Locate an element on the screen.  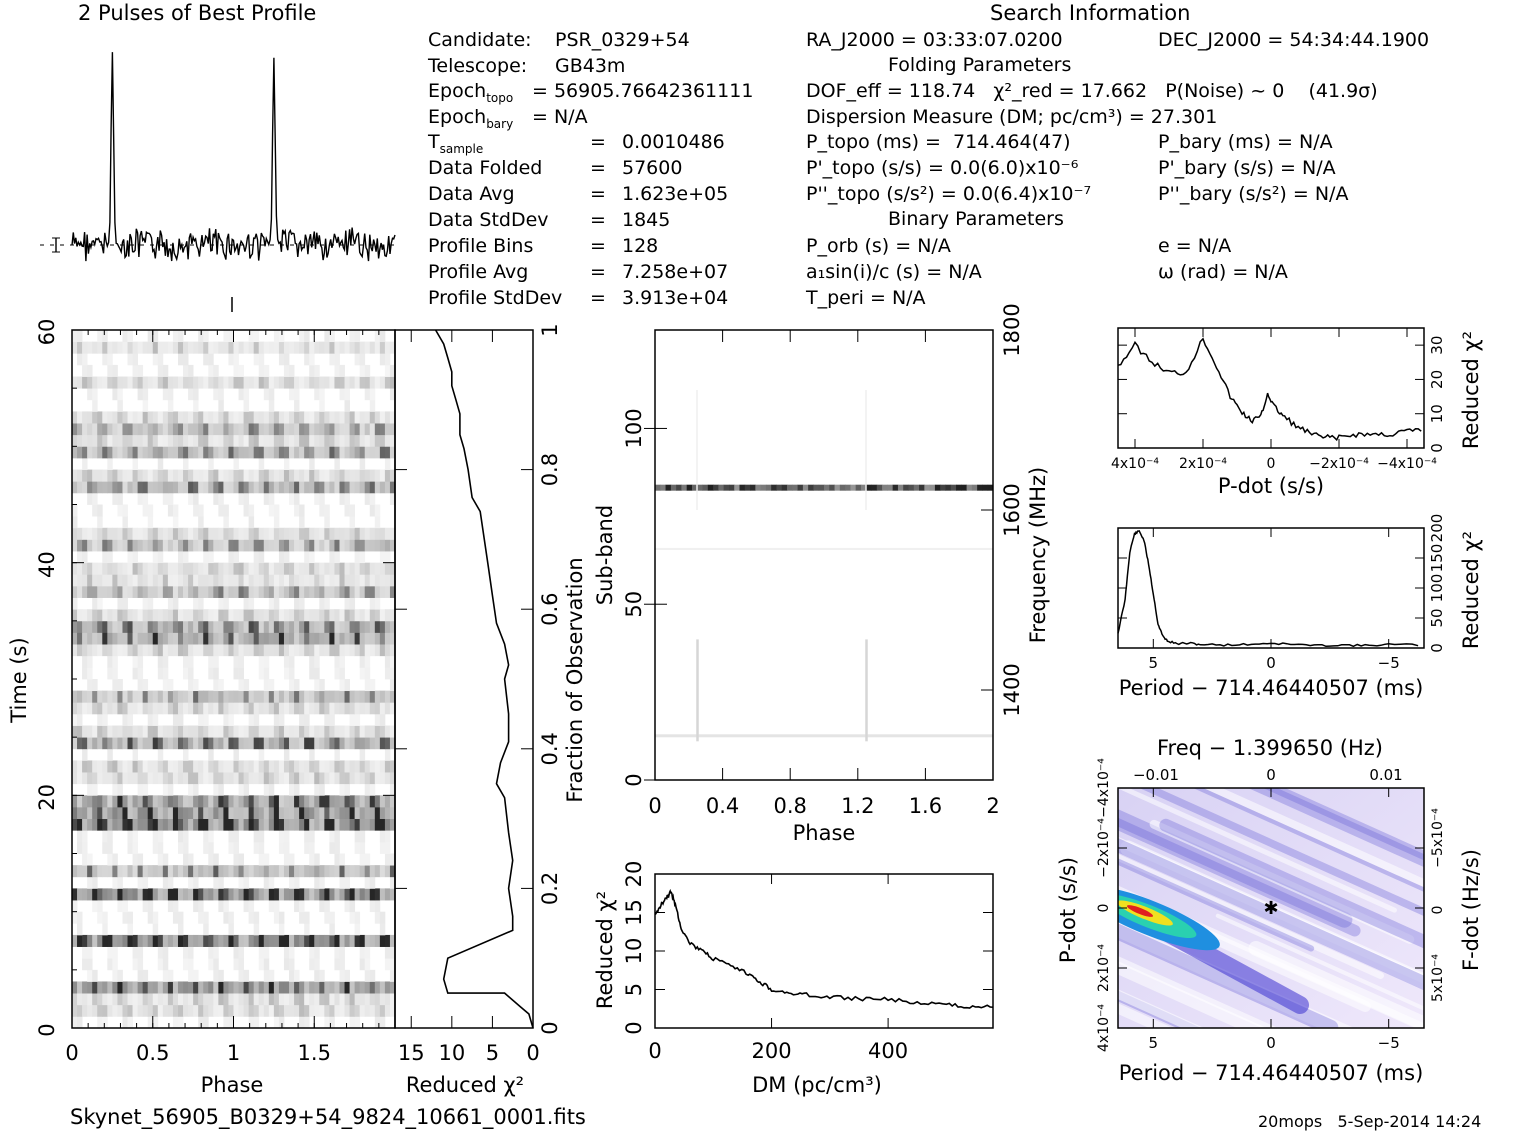
info-pdtopo: P'_topo (s/s) = 0.0(6.0)x10⁻⁶ is located at coordinates (942, 168).